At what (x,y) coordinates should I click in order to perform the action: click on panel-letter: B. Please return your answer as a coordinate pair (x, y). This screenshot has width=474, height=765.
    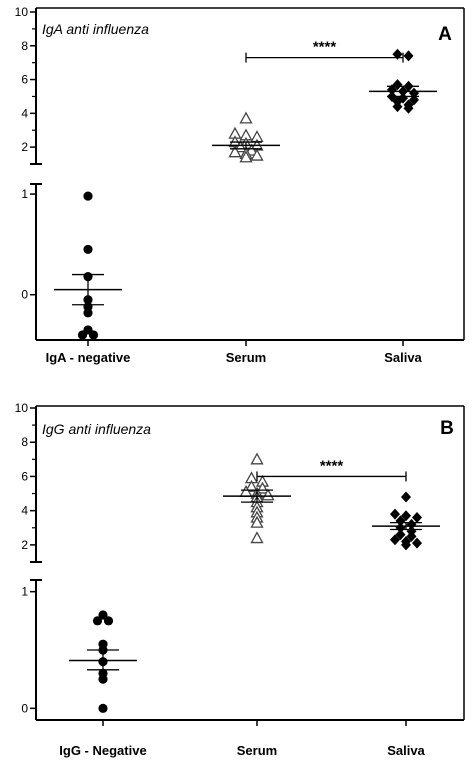
    Looking at the image, I should click on (447, 428).